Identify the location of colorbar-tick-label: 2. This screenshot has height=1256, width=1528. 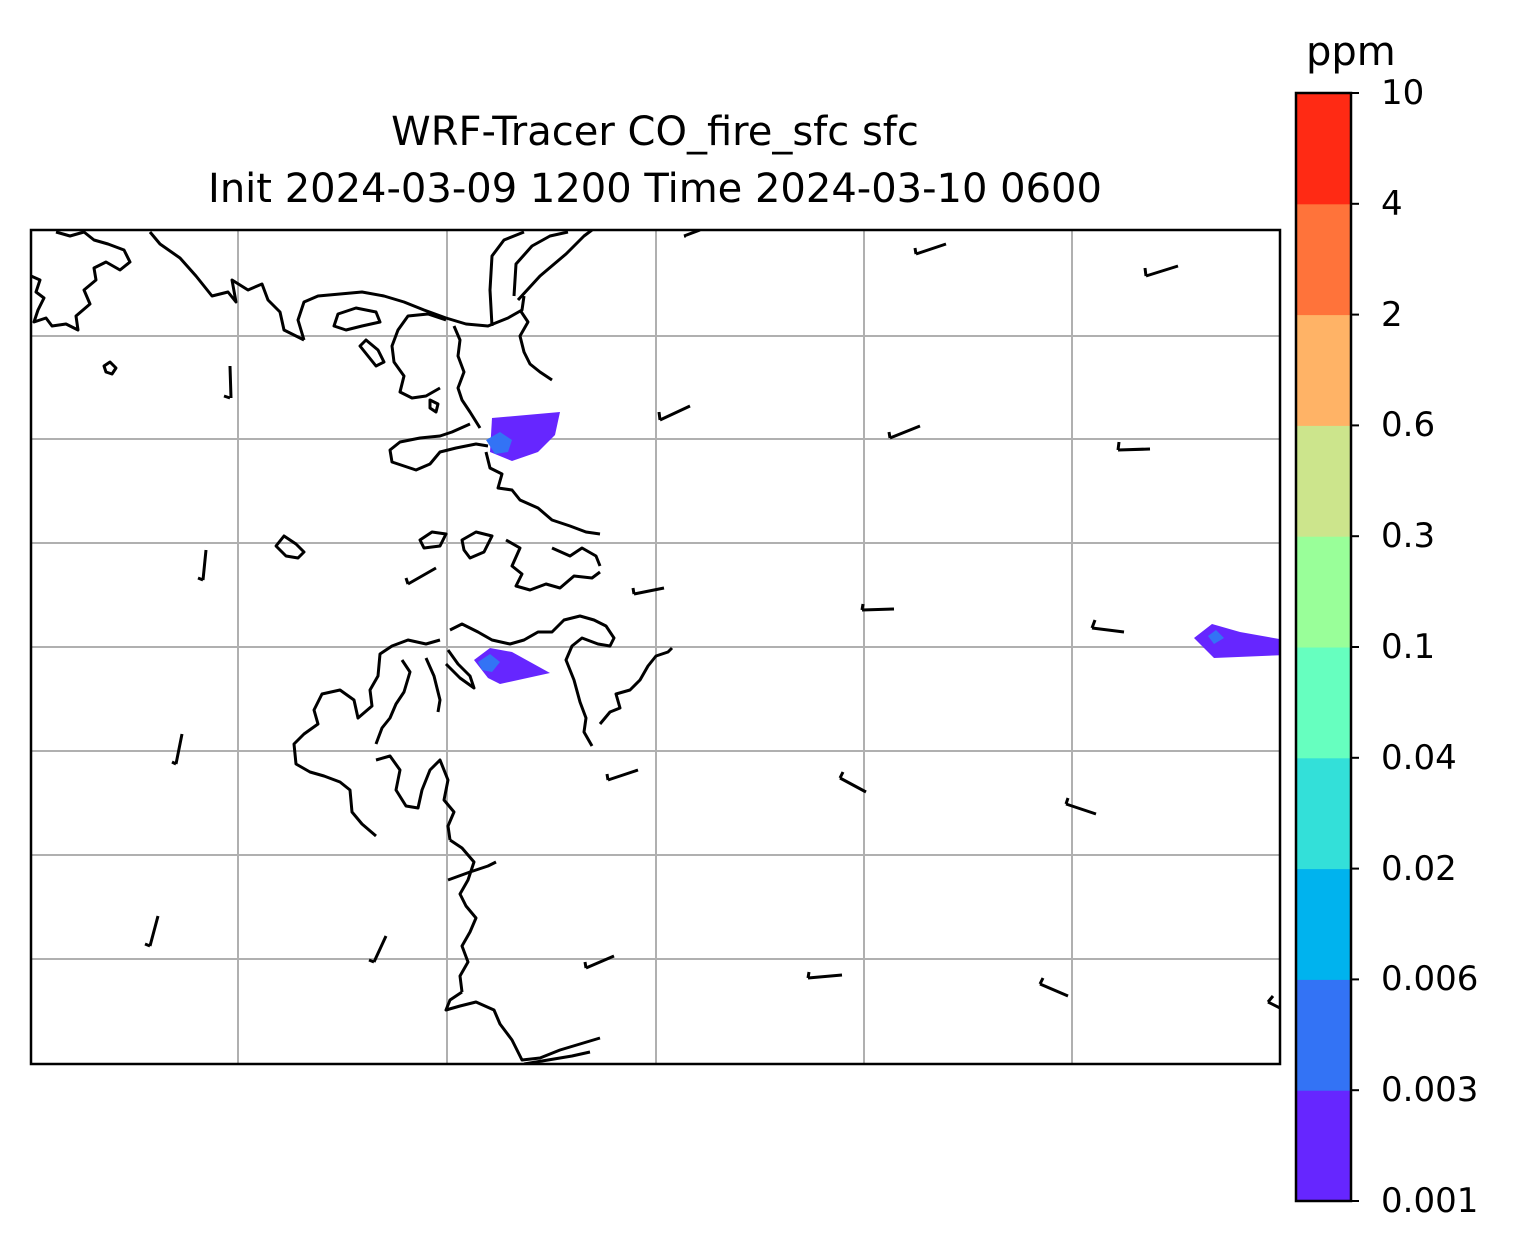
(1392, 314).